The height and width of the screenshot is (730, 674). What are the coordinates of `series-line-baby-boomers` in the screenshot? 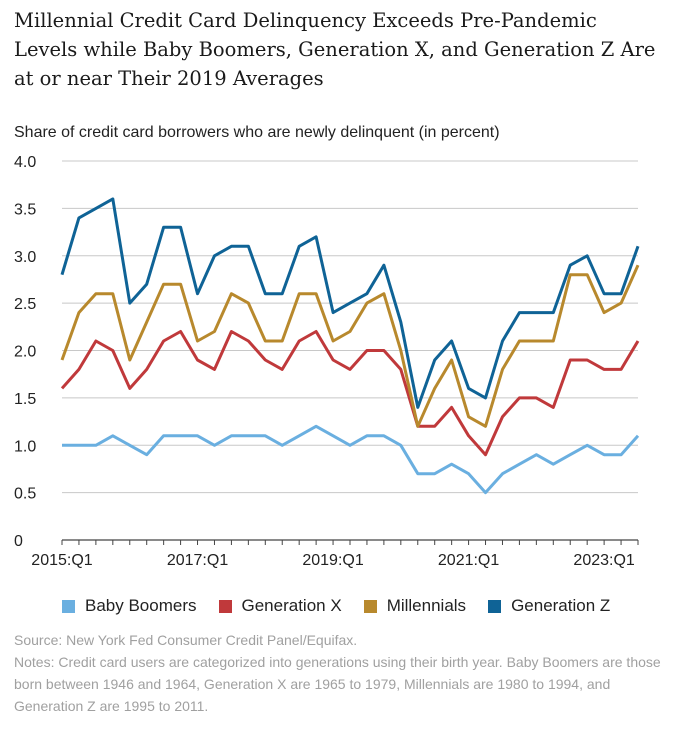 It's located at (351, 459).